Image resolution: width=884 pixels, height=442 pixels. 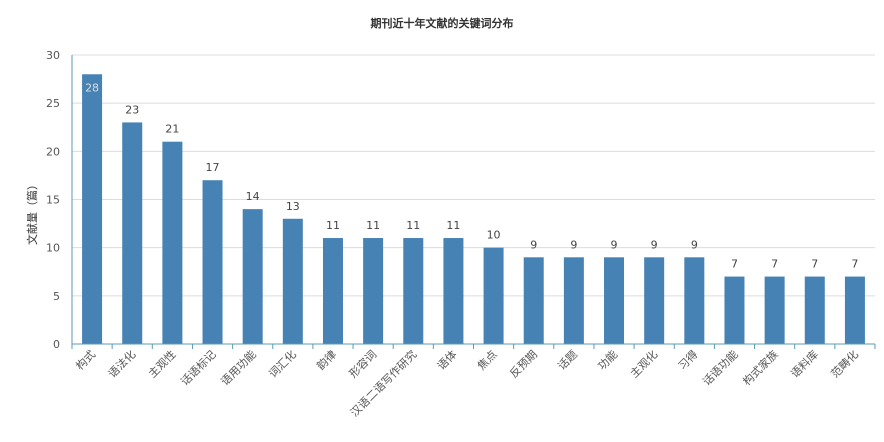 I want to click on x-category-label: 形容词, so click(x=362, y=363).